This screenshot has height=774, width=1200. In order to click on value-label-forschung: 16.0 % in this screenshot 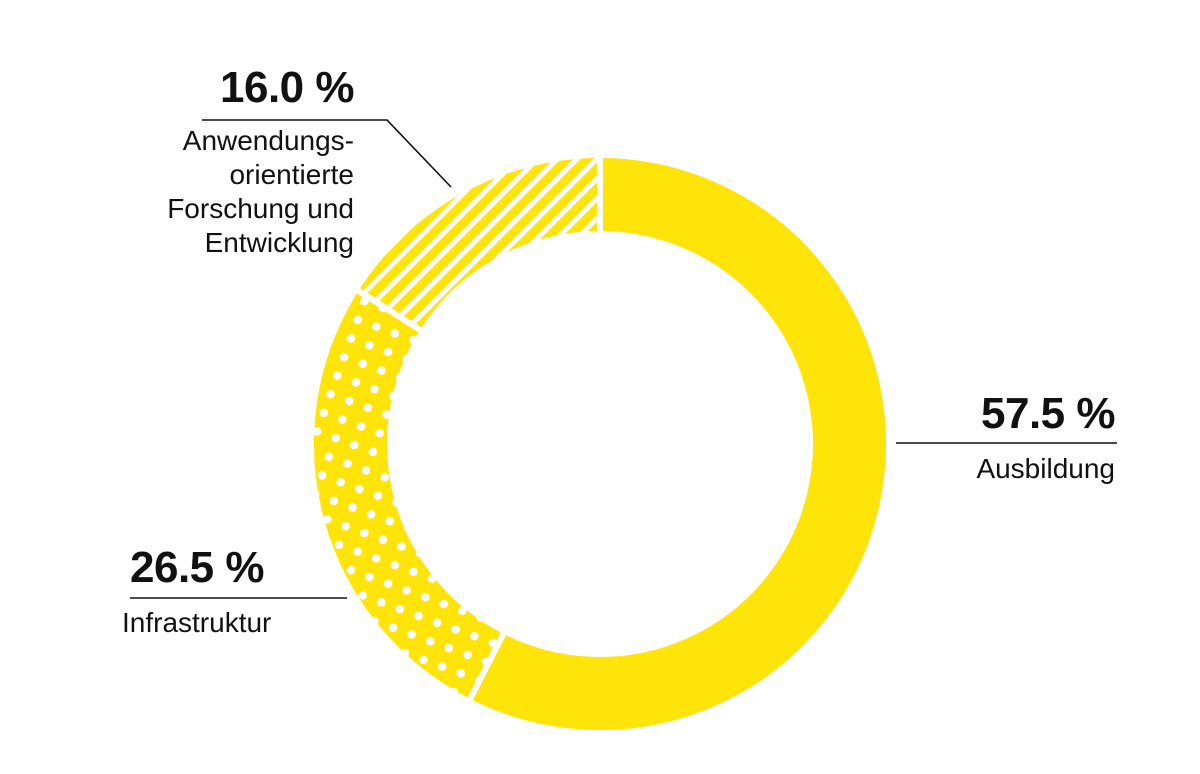, I will do `click(287, 87)`.